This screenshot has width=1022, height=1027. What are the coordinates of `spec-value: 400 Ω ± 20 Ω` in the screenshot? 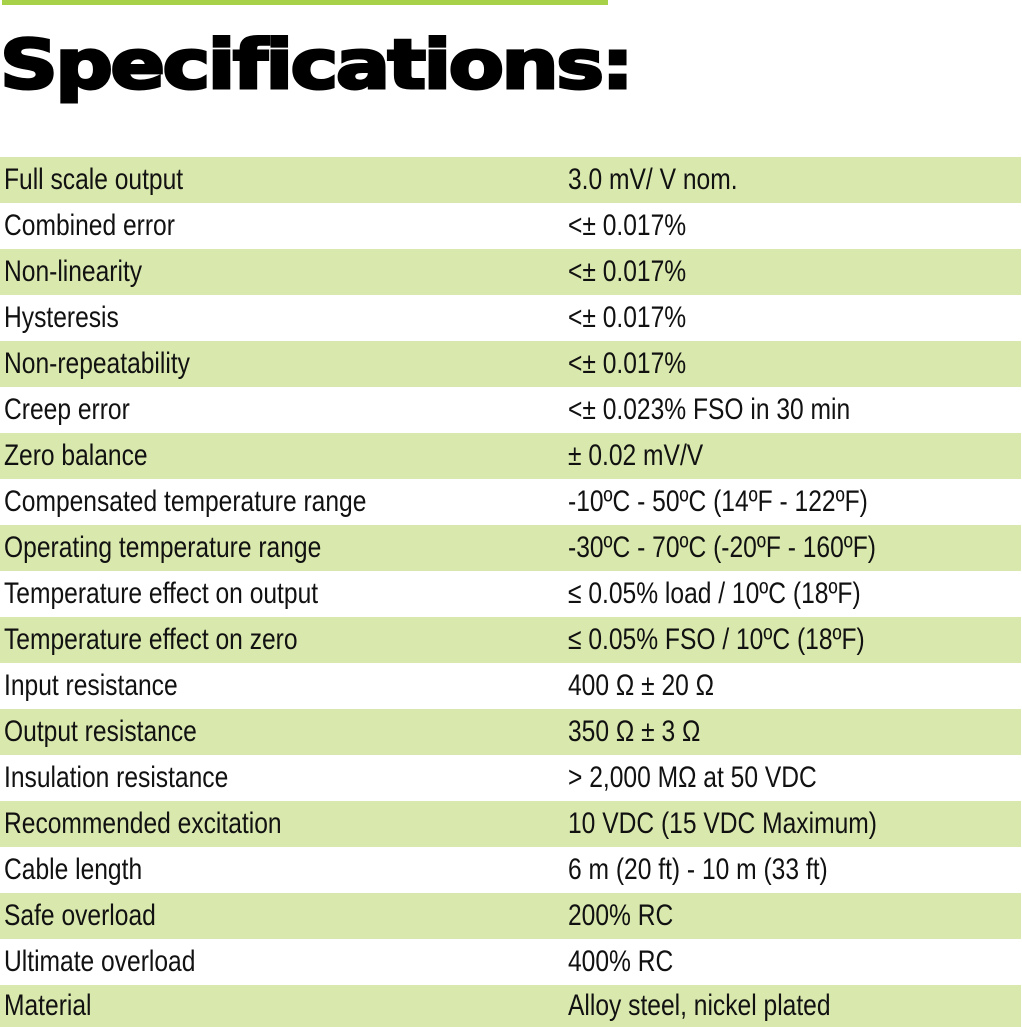 It's located at (641, 685).